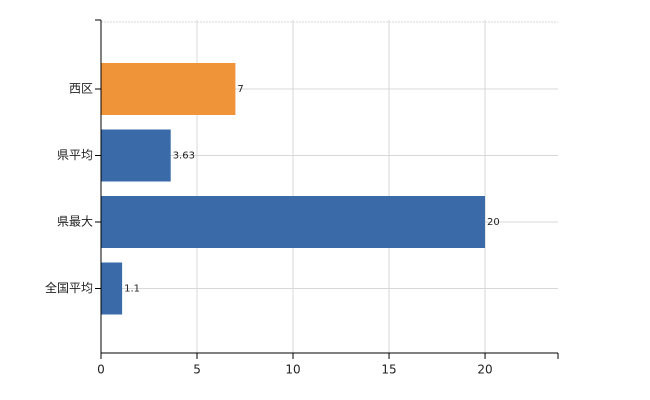  What do you see at coordinates (184, 156) in the screenshot?
I see `value-label: 3.63` at bounding box center [184, 156].